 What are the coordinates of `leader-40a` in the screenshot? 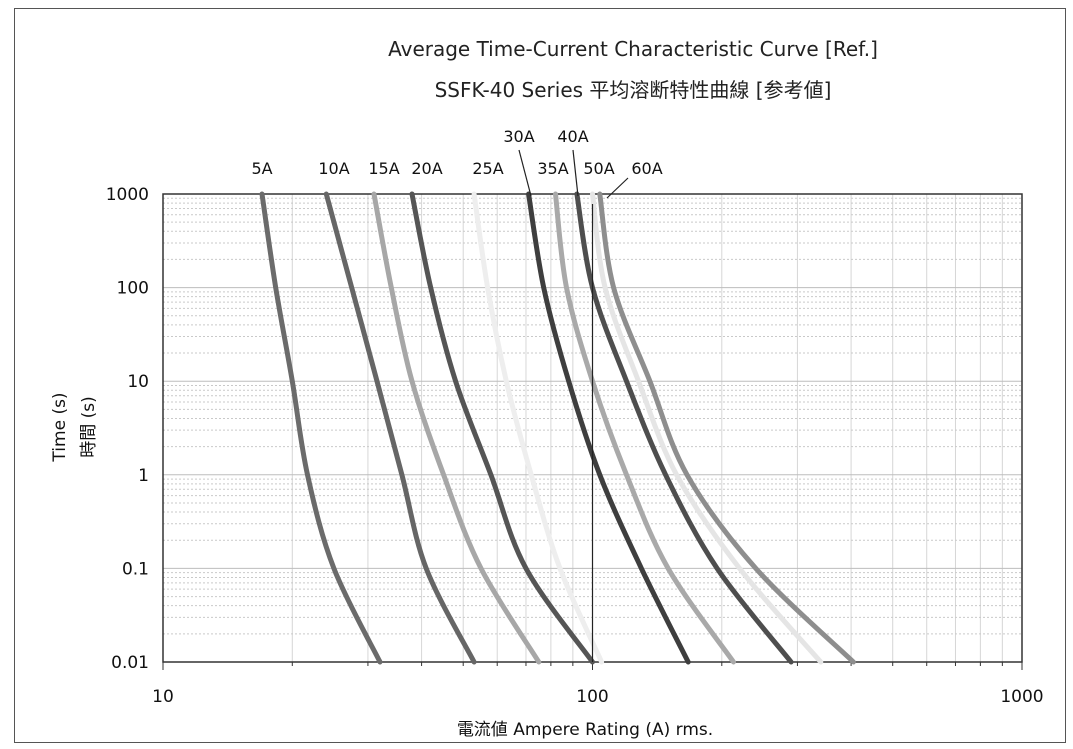 It's located at (575, 173).